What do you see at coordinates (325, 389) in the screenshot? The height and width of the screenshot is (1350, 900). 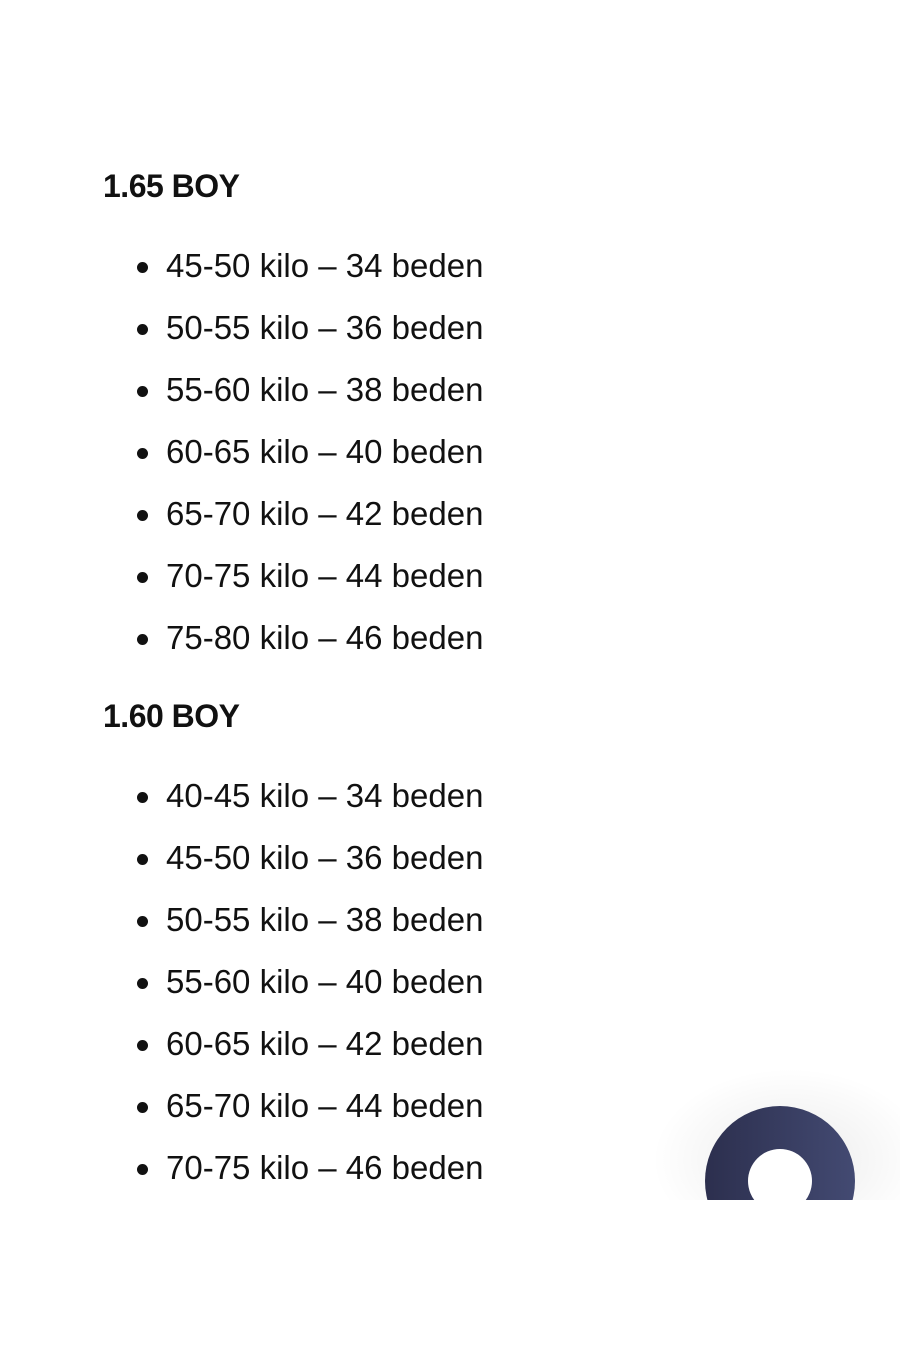 I see `list-item-text: 55-60 kilo – 38 beden` at bounding box center [325, 389].